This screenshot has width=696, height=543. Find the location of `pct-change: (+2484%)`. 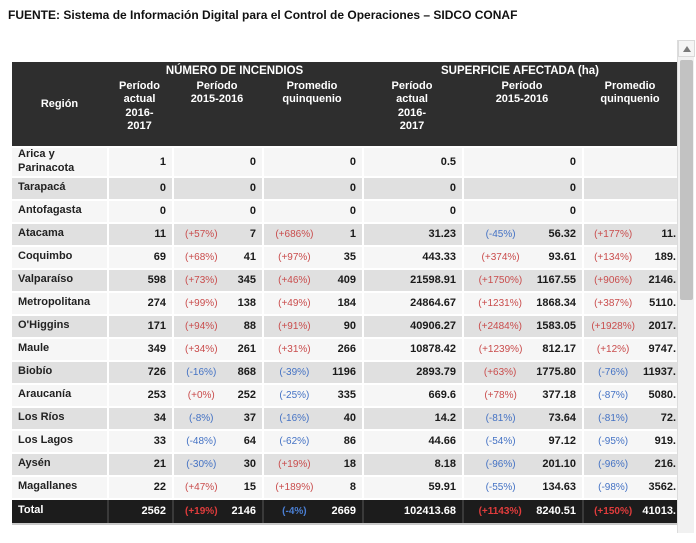

pct-change: (+2484%) is located at coordinates (500, 326).